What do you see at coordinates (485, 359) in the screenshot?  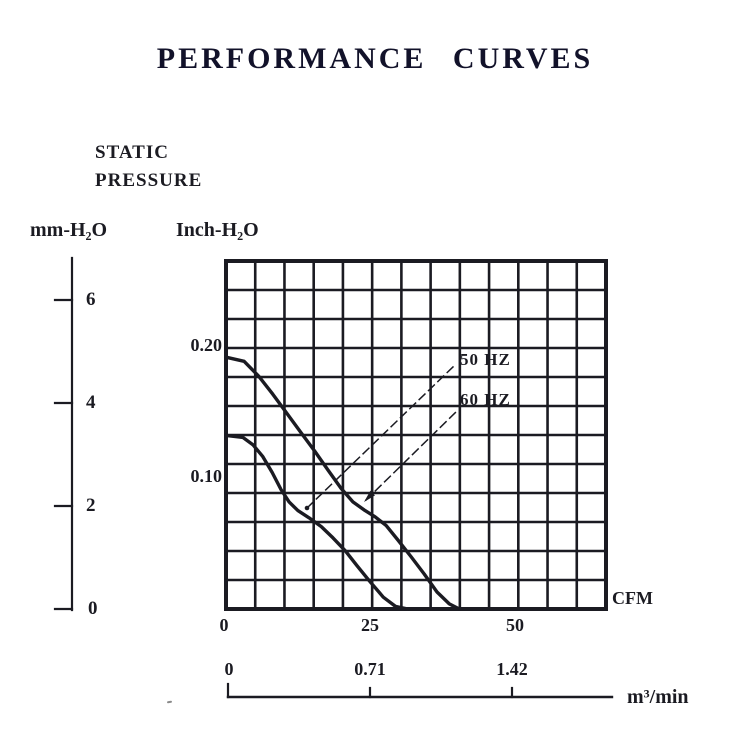 I see `series-label-50hz: 50 HZ` at bounding box center [485, 359].